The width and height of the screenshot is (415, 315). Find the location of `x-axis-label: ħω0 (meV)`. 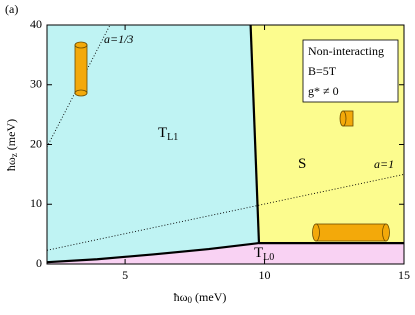

x-axis-label: ħω0 (meV) is located at coordinates (200, 297).